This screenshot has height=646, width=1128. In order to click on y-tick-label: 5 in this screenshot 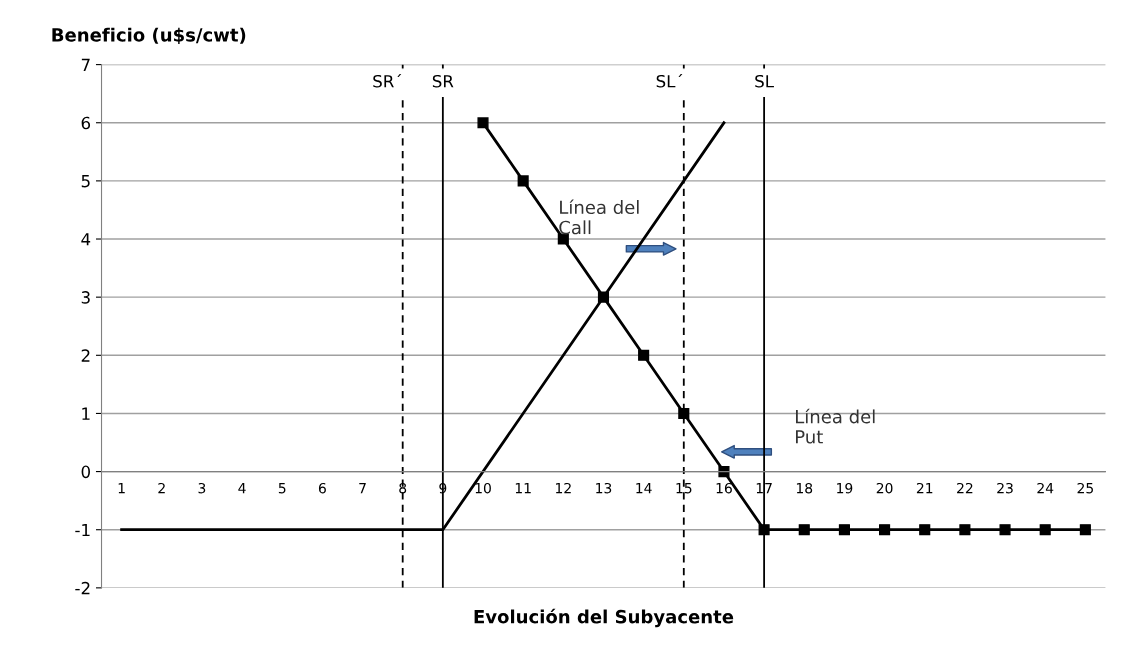, I will do `click(85, 181)`.